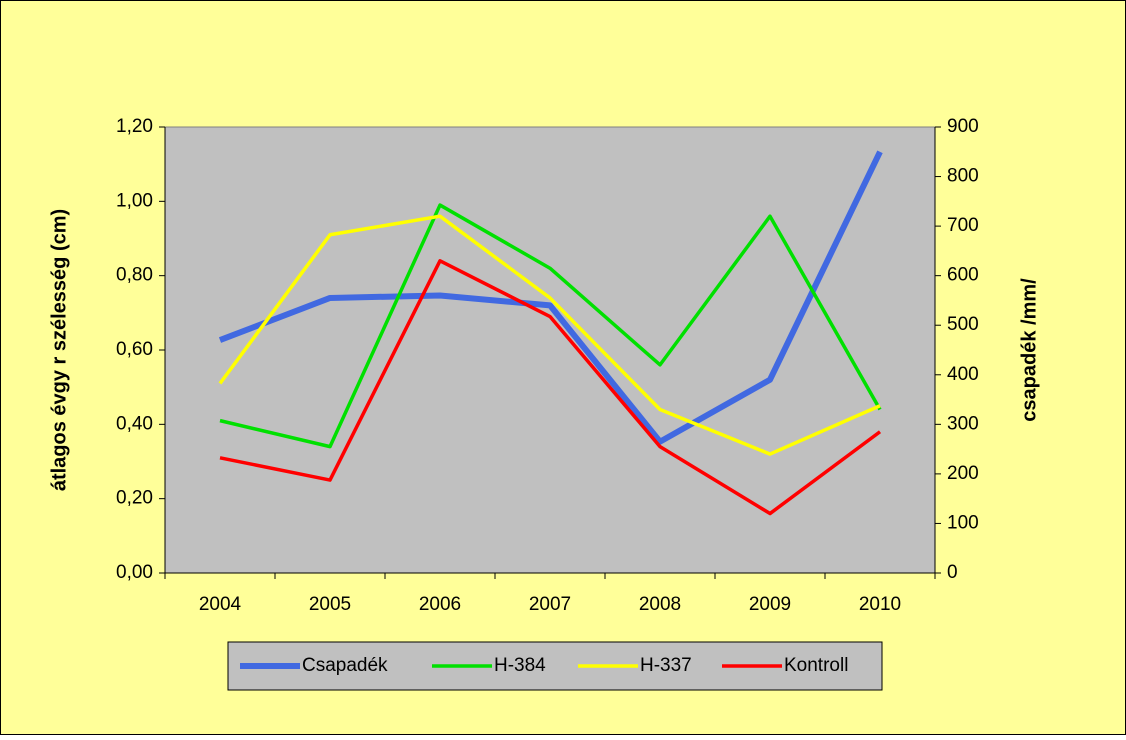 The image size is (1126, 740). What do you see at coordinates (963, 126) in the screenshot?
I see `y2-tick-label: 900` at bounding box center [963, 126].